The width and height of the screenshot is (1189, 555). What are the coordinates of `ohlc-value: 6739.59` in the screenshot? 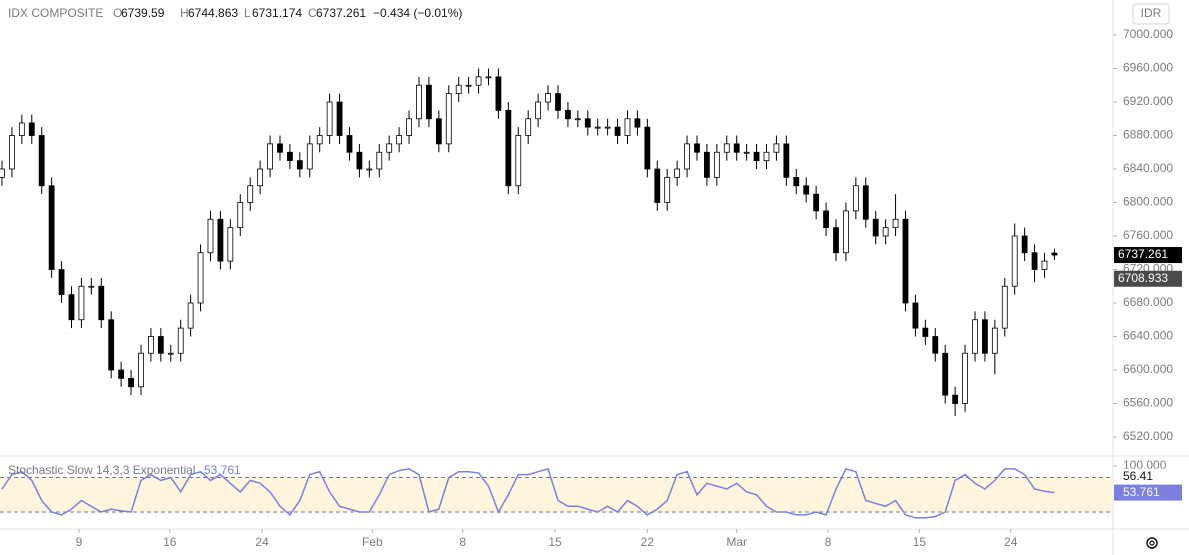 It's located at (143, 13).